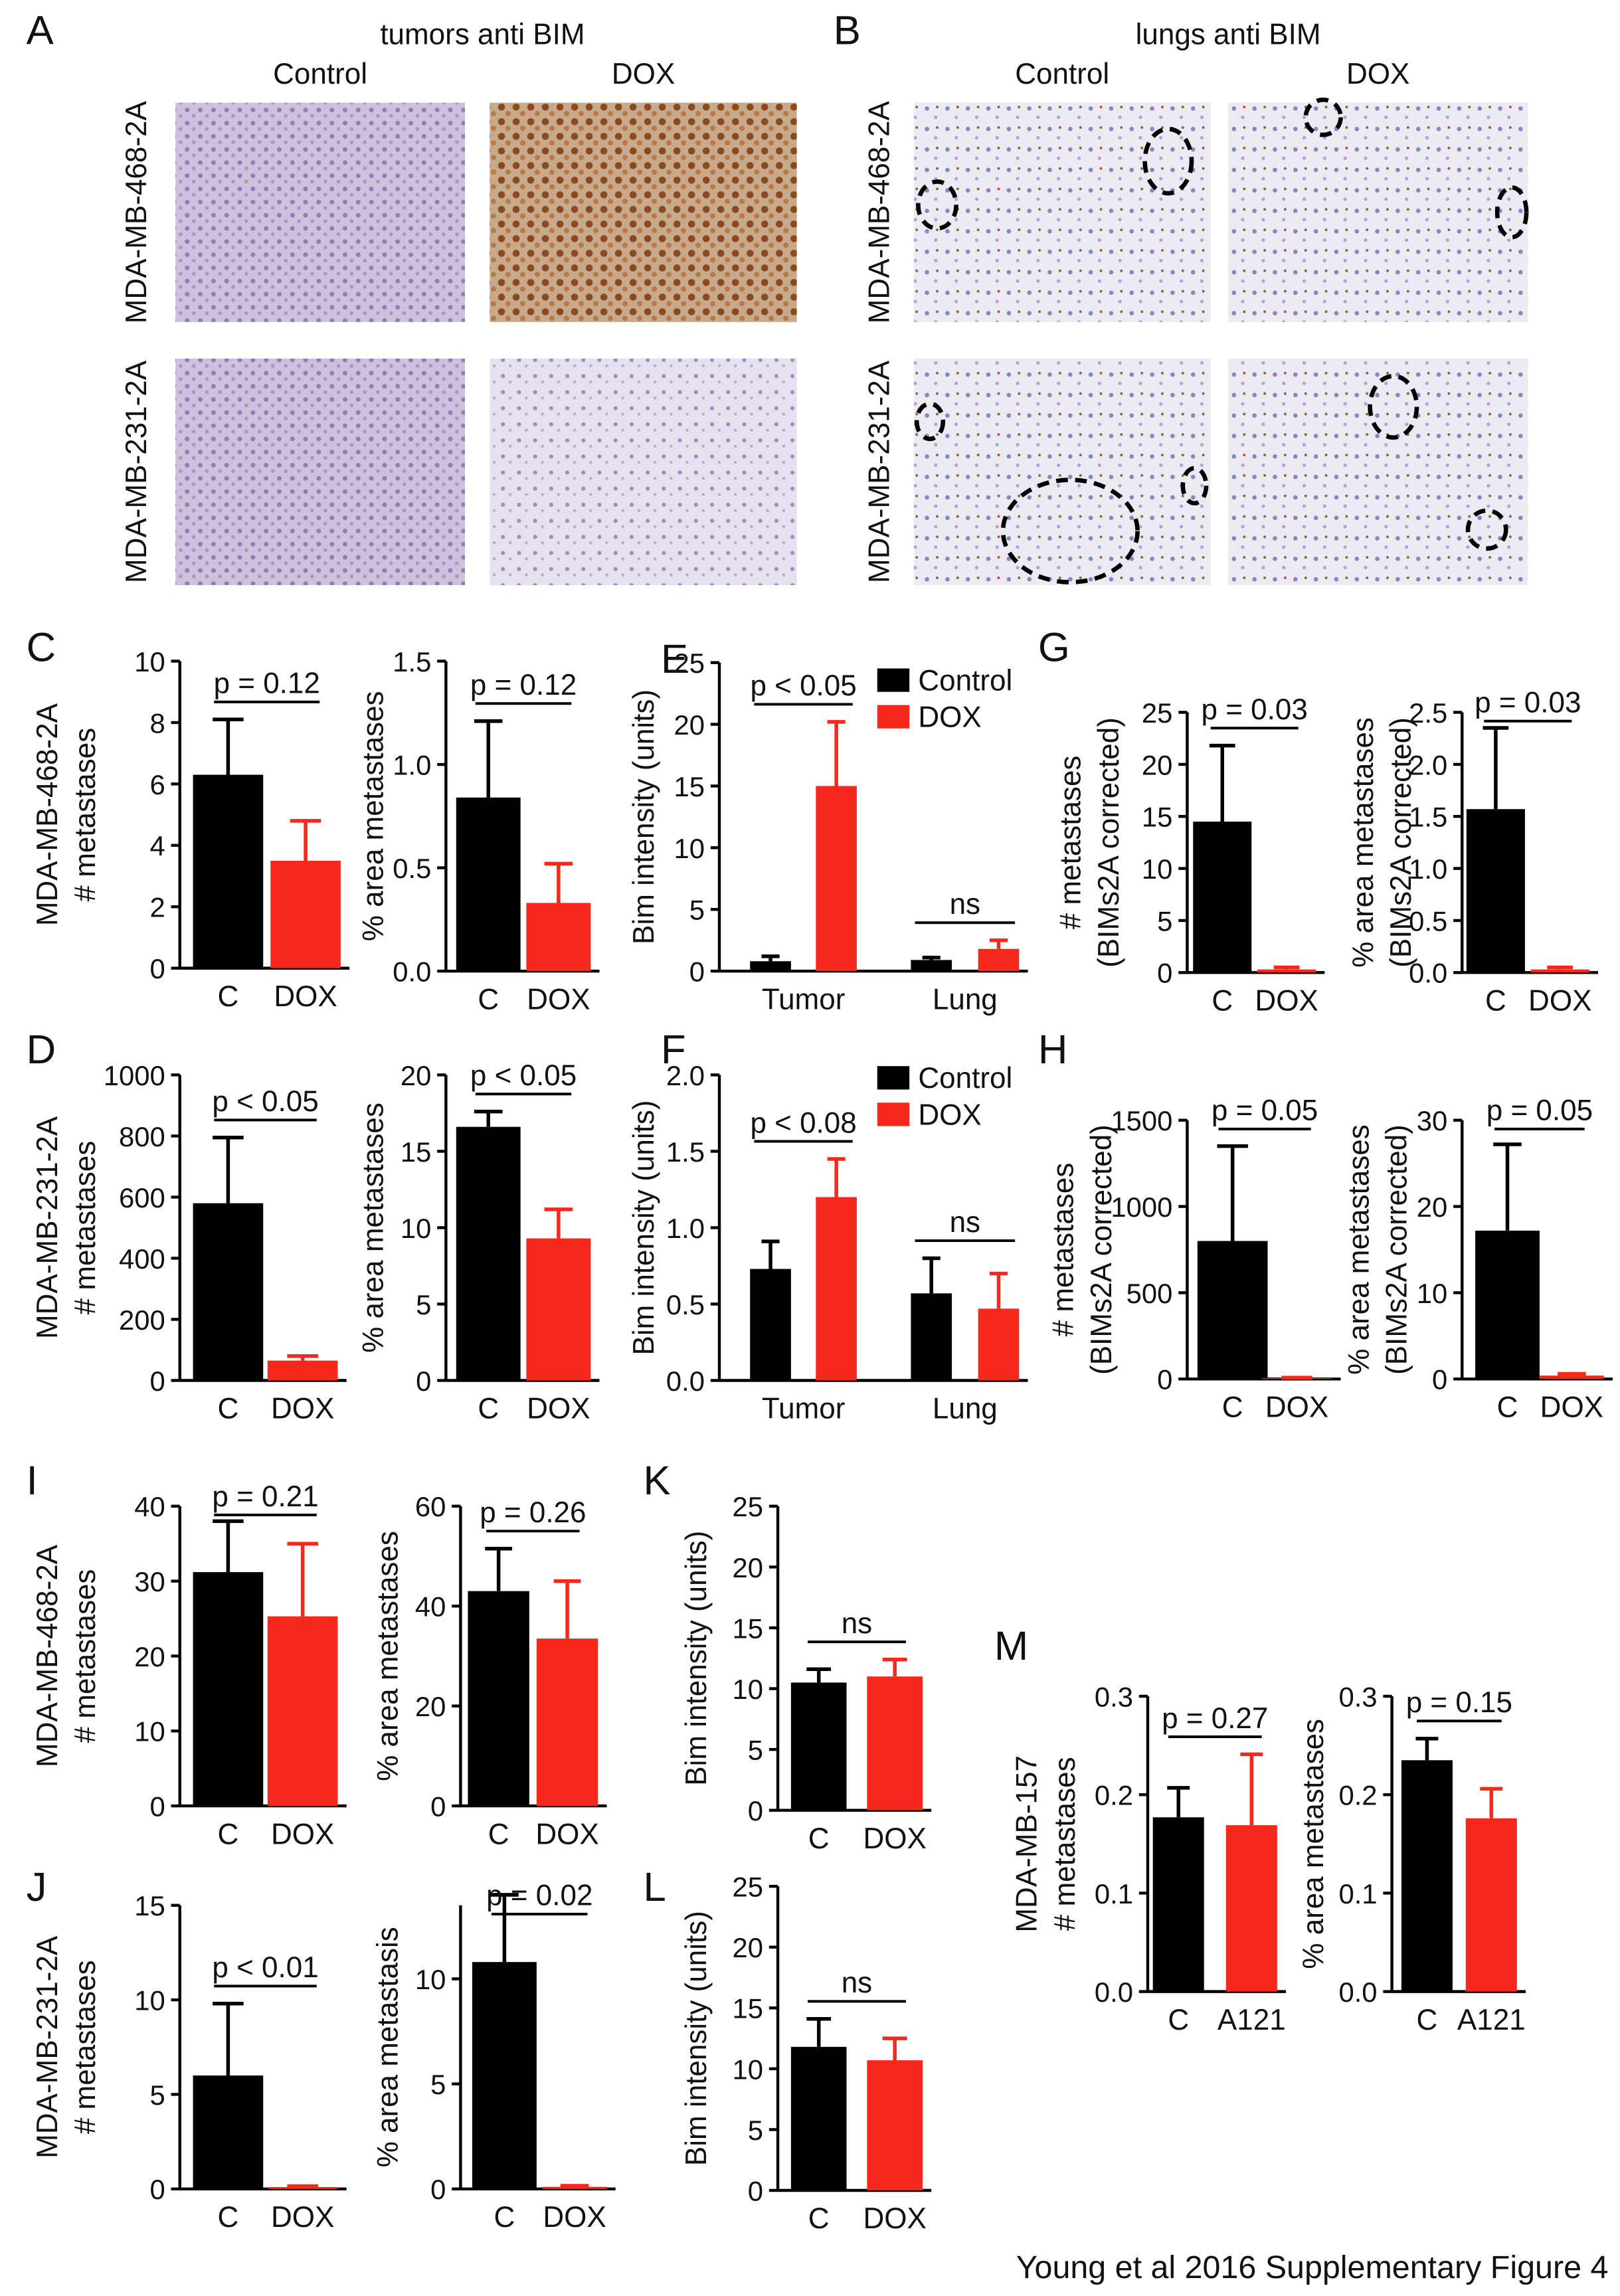 The height and width of the screenshot is (2296, 1620). What do you see at coordinates (388, 2047) in the screenshot?
I see `y-axis-label: % area metastasis` at bounding box center [388, 2047].